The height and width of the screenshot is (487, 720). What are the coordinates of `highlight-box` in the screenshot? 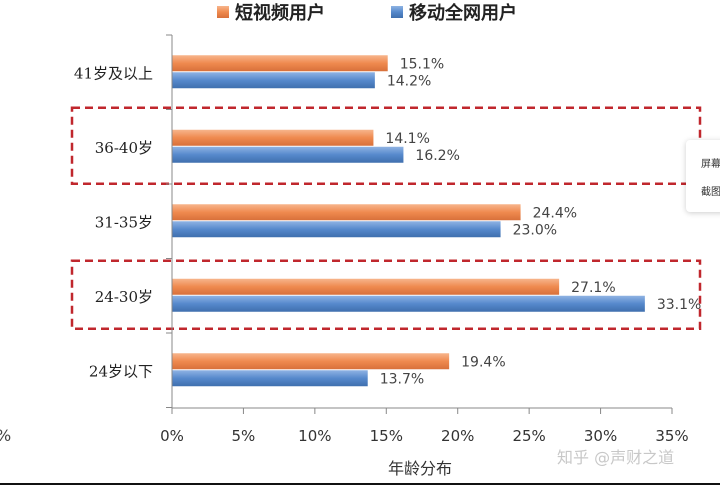 It's located at (386, 294).